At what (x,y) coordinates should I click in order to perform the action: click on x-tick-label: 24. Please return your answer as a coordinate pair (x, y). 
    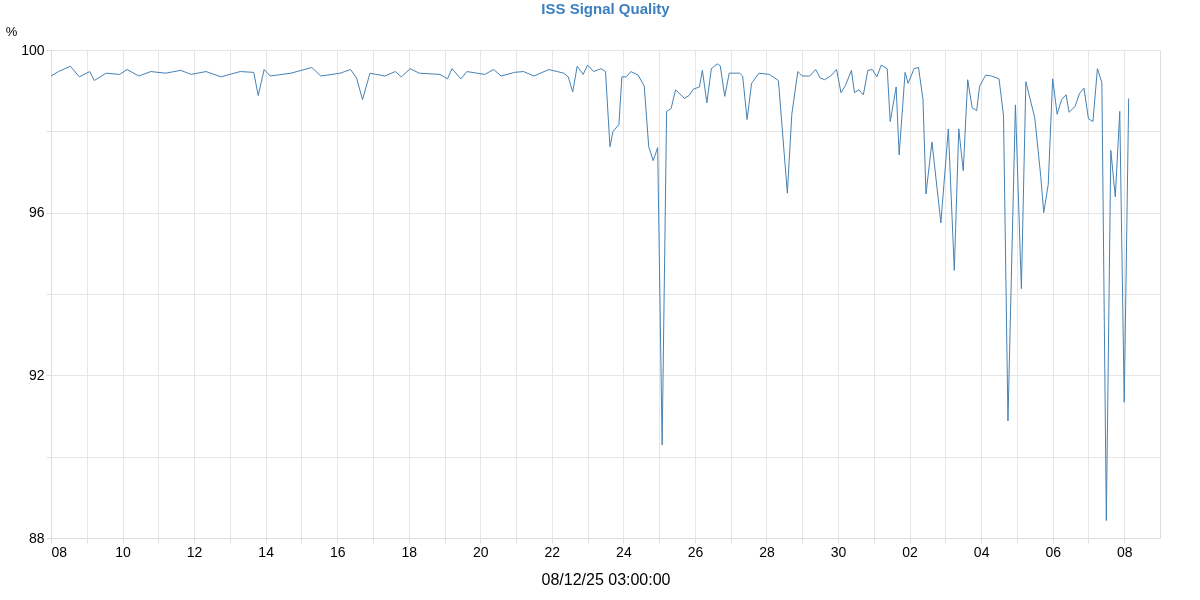
    Looking at the image, I should click on (624, 551).